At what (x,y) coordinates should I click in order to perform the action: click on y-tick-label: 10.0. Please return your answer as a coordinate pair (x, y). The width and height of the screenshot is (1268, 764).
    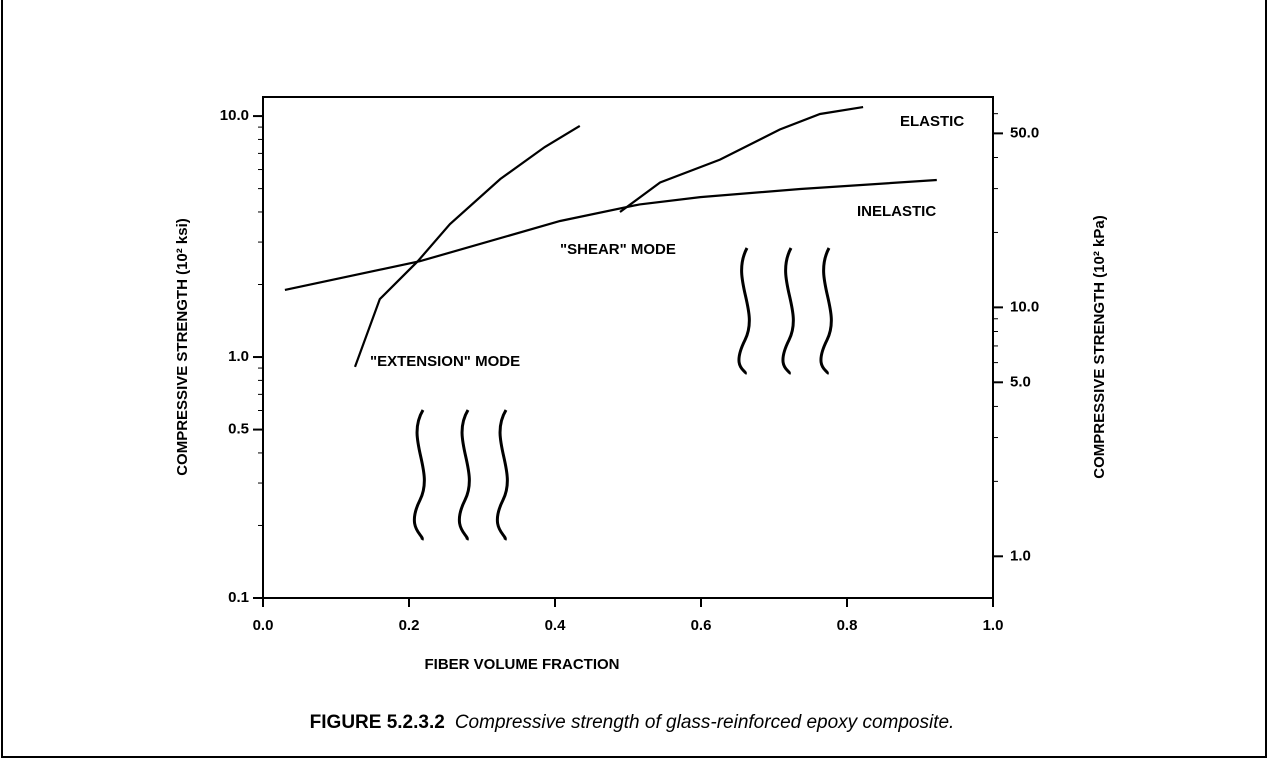
    Looking at the image, I should click on (234, 115).